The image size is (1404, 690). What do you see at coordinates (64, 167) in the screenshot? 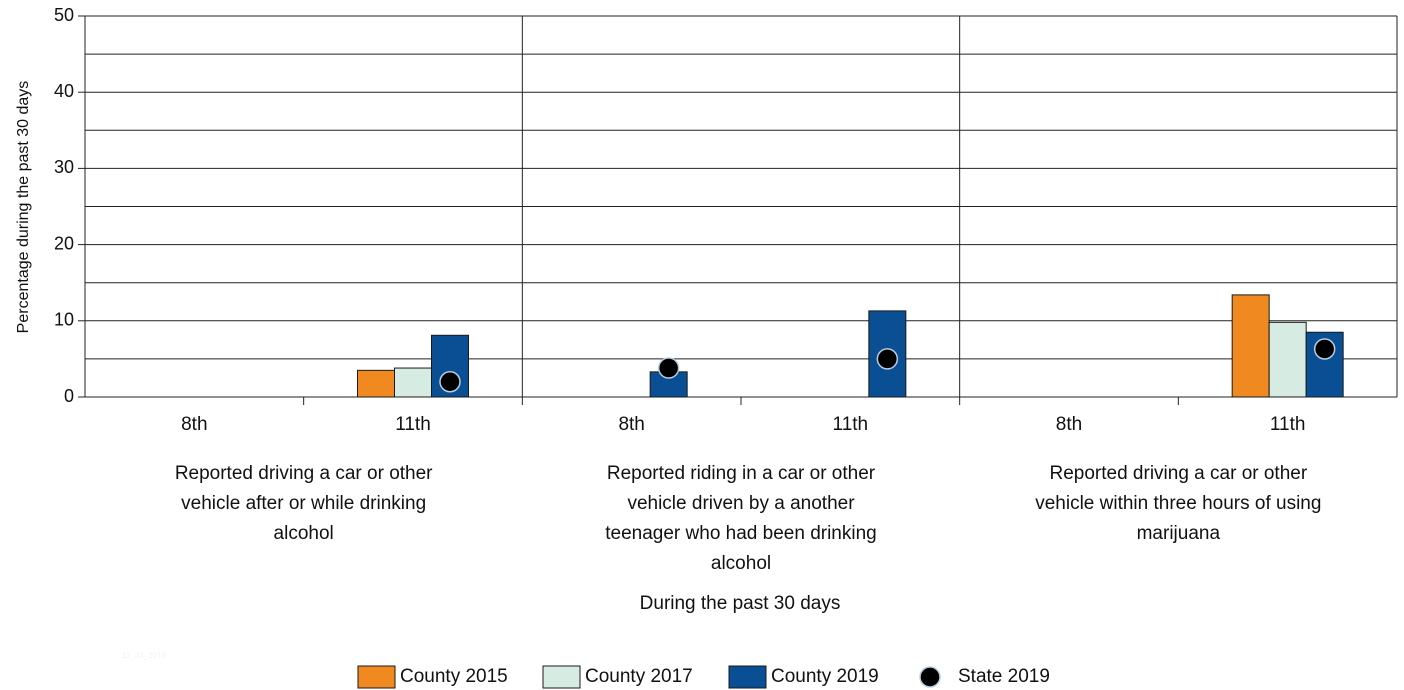
I see `y-tick-label: 30` at bounding box center [64, 167].